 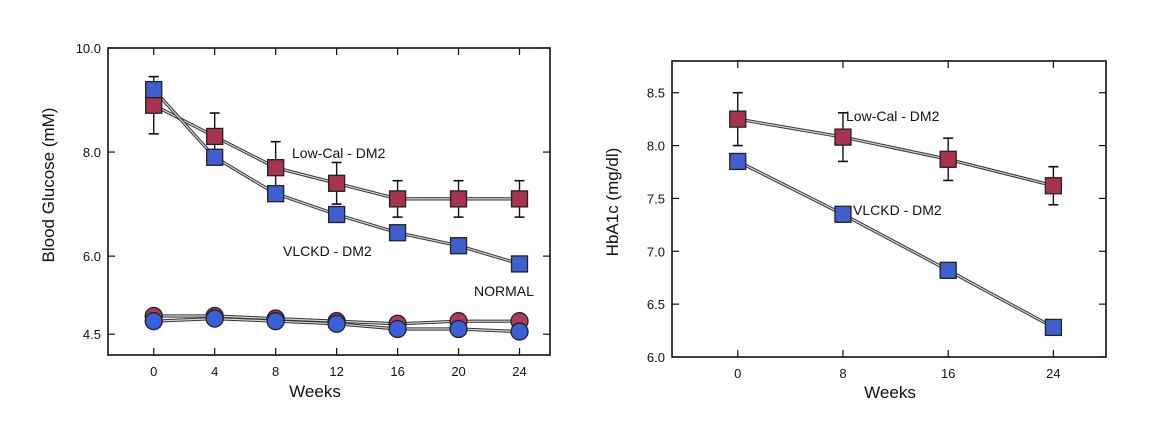 What do you see at coordinates (656, 198) in the screenshot?
I see `y-tick-label: 7.5` at bounding box center [656, 198].